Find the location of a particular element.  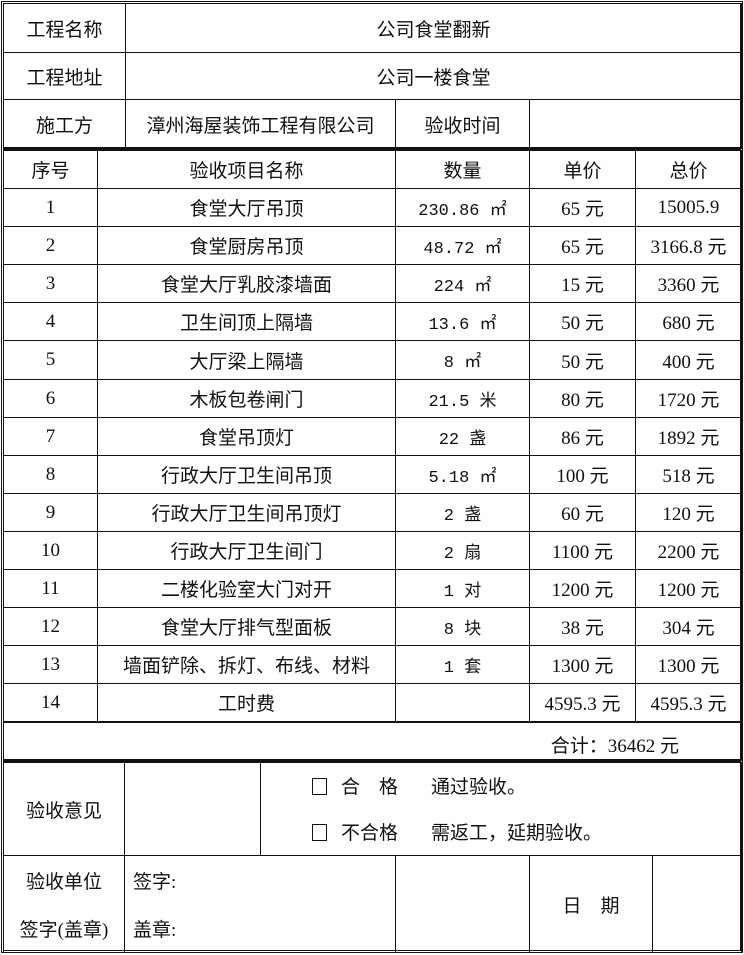

pass-text: 通过验收。 is located at coordinates (479, 787).